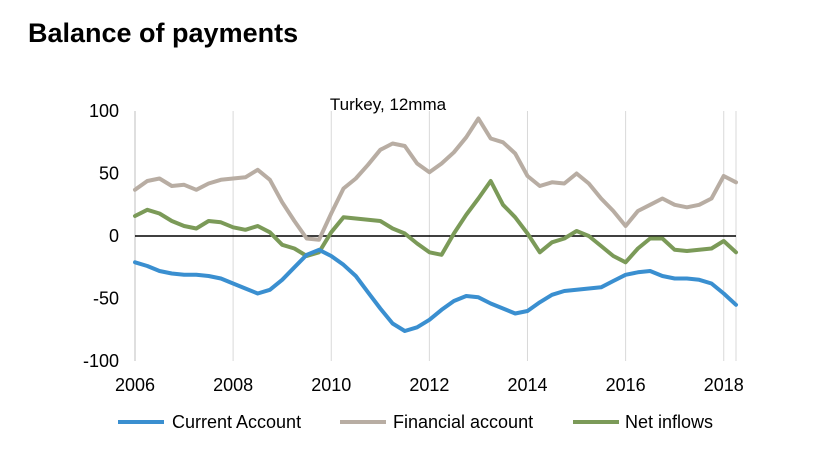  What do you see at coordinates (463, 422) in the screenshot?
I see `legend-label-financial-account: Financial account` at bounding box center [463, 422].